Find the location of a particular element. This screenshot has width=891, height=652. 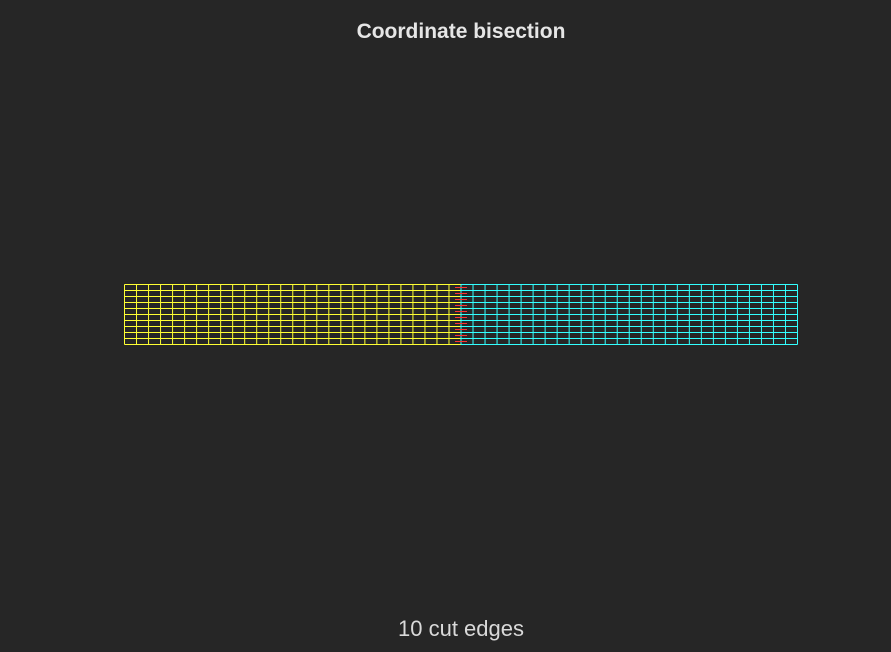

cut-edges is located at coordinates (461, 314).